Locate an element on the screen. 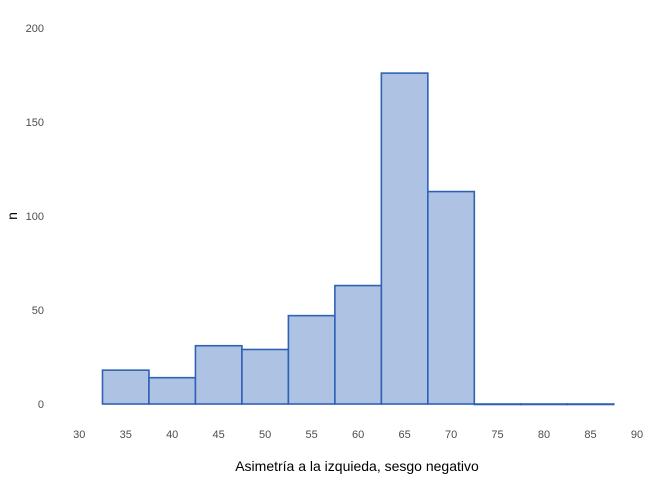  y-tick-label: 50 is located at coordinates (38, 311).